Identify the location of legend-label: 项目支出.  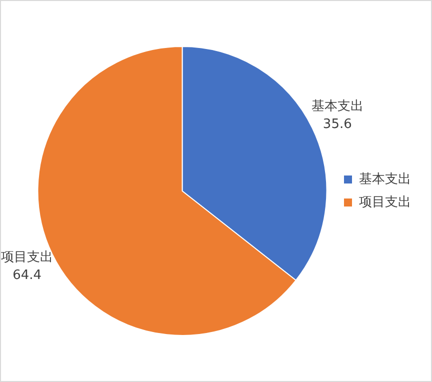
(385, 202).